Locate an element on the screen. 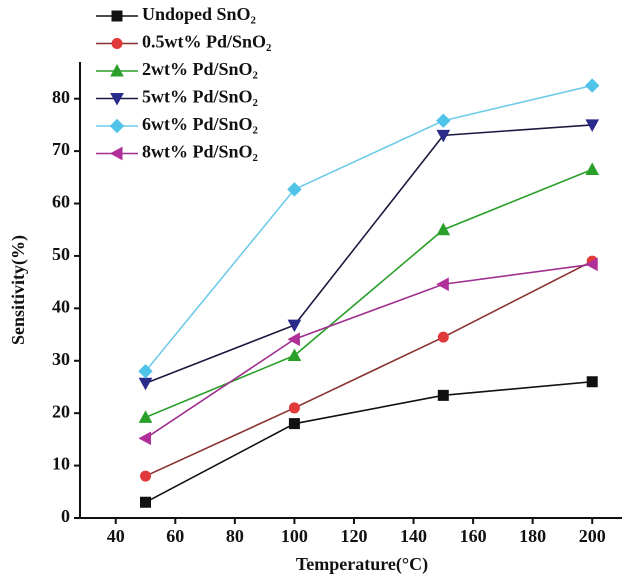  legend-label: 0.5wt% Pd/SnO₂ is located at coordinates (206, 42).